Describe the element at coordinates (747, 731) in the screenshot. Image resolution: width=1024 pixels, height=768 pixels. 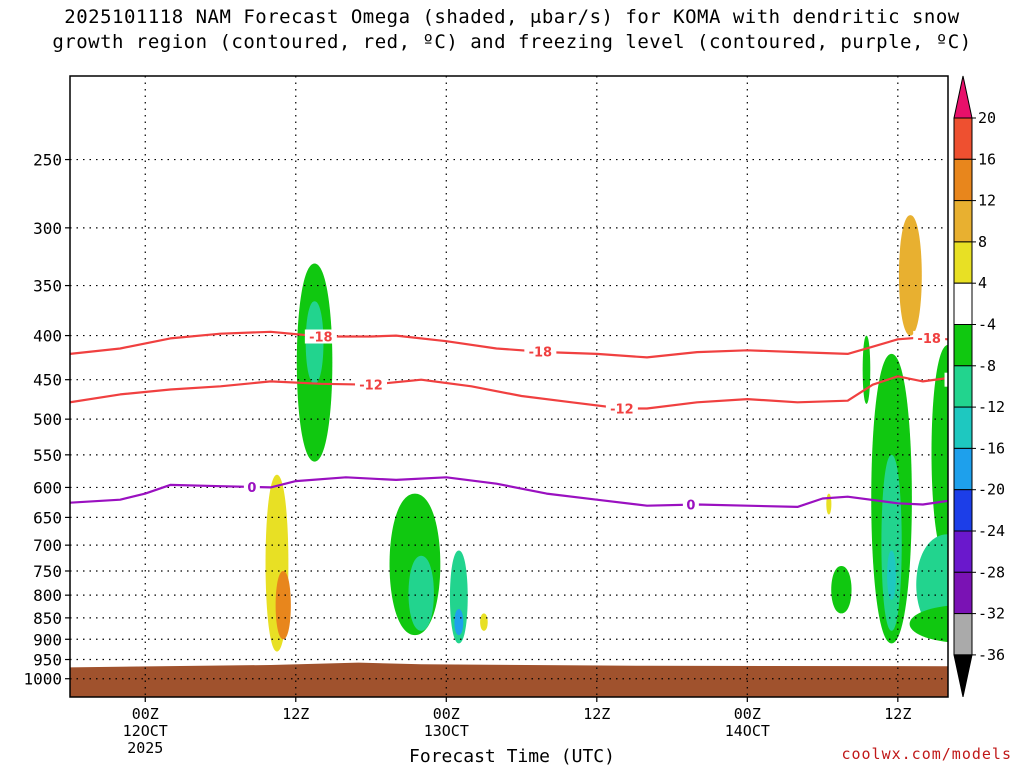
I see `x-tick-label: 14OCT` at that location.